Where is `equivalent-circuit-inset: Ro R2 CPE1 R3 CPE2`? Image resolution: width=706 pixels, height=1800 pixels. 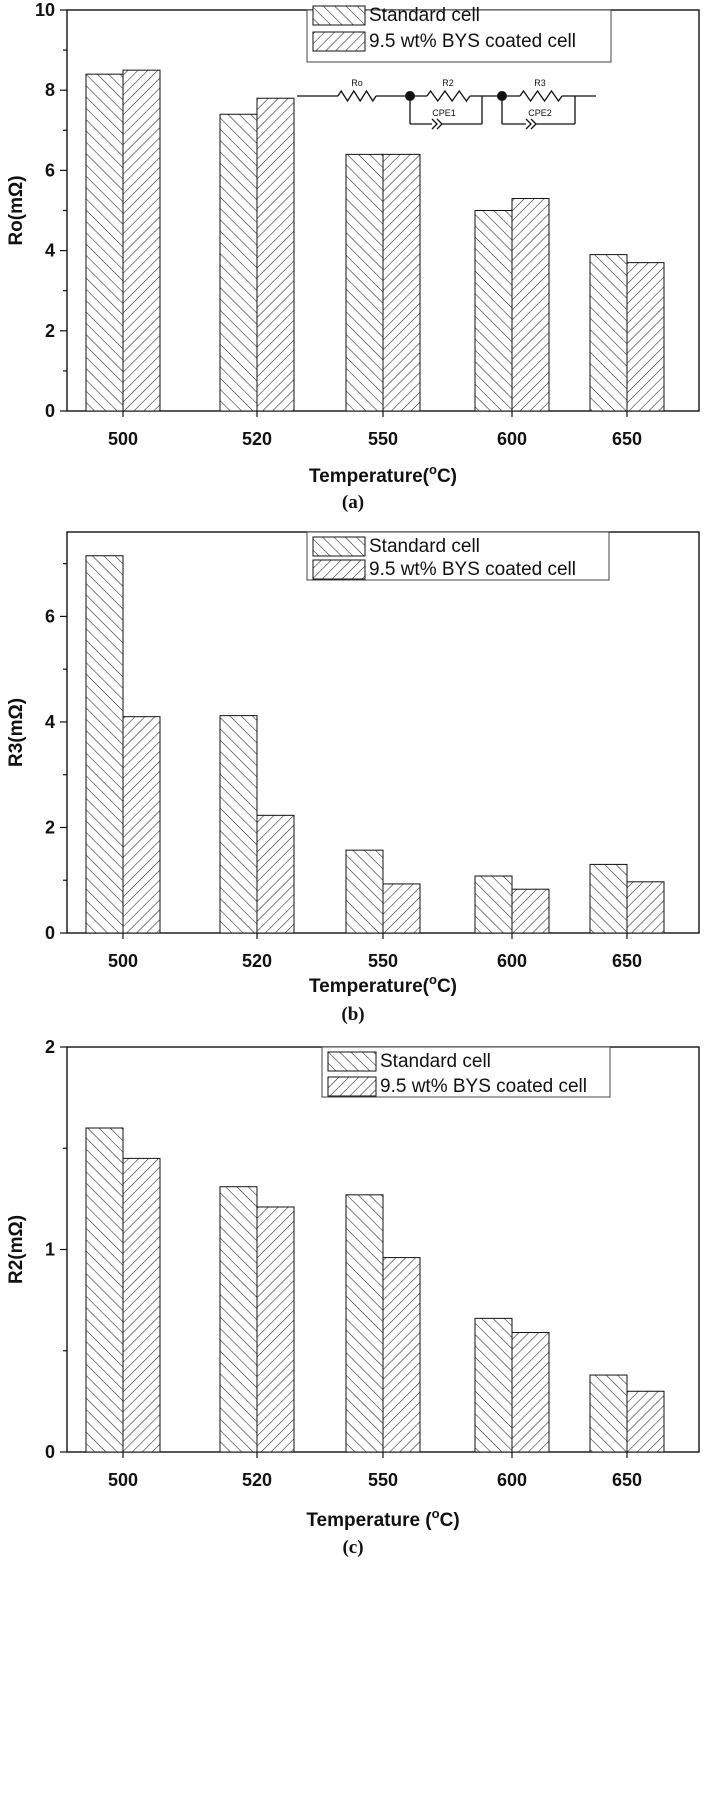 equivalent-circuit-inset: Ro R2 CPE1 R3 CPE2 is located at coordinates (446, 104).